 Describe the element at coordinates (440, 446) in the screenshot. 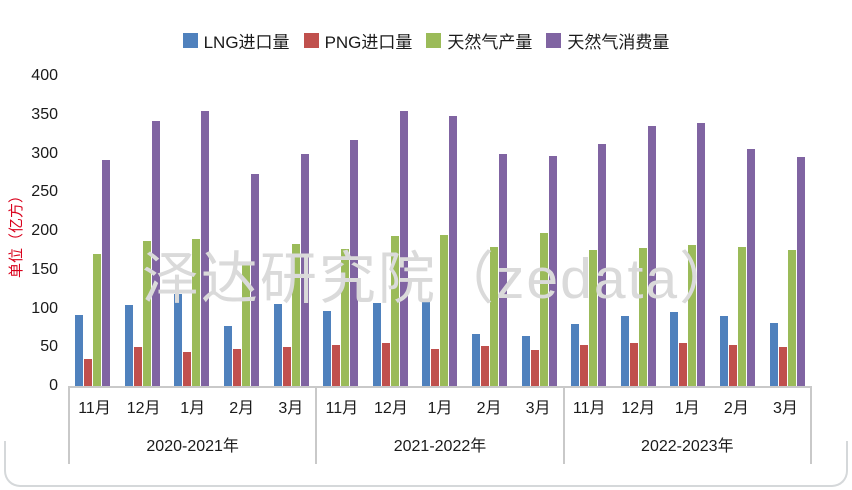

I see `year-group-label: 2021-2022年` at that location.